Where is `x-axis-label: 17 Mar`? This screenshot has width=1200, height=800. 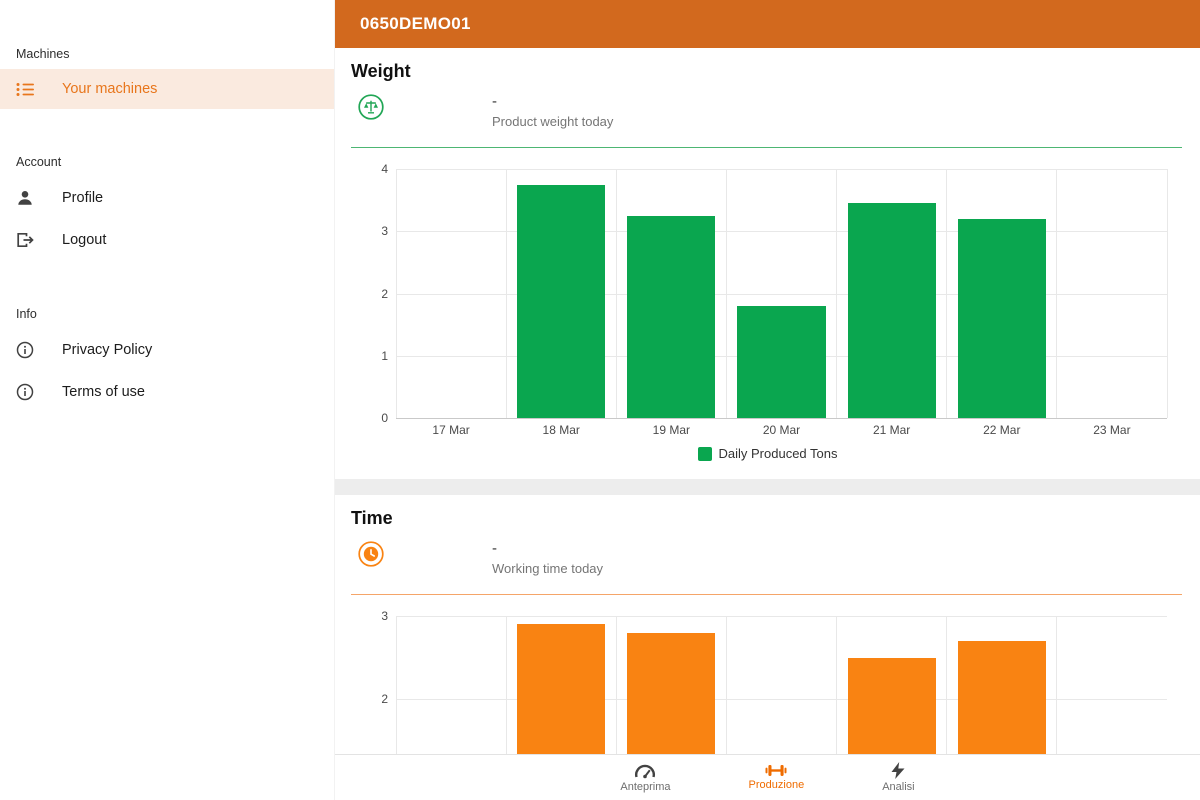 x-axis-label: 17 Mar is located at coordinates (451, 430).